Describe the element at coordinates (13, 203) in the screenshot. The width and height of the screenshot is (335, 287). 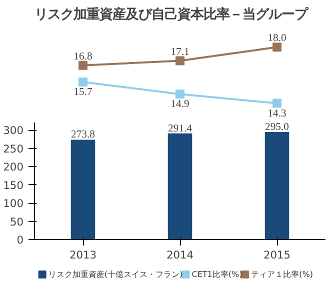
I see `y-tick-label: 100` at that location.